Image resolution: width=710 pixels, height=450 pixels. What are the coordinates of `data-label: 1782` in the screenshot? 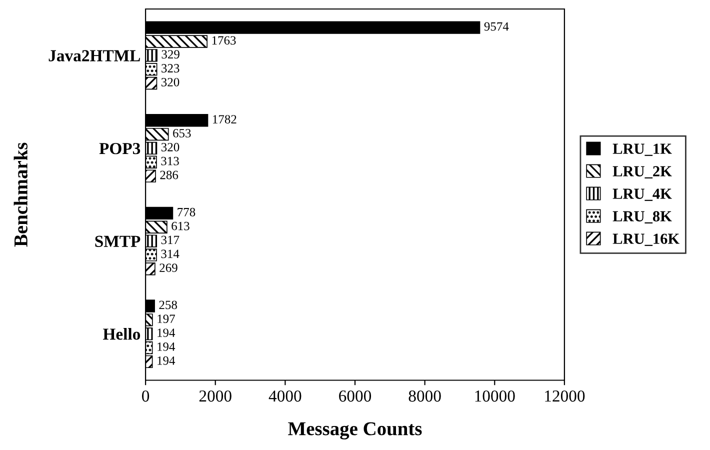 It's located at (224, 119).